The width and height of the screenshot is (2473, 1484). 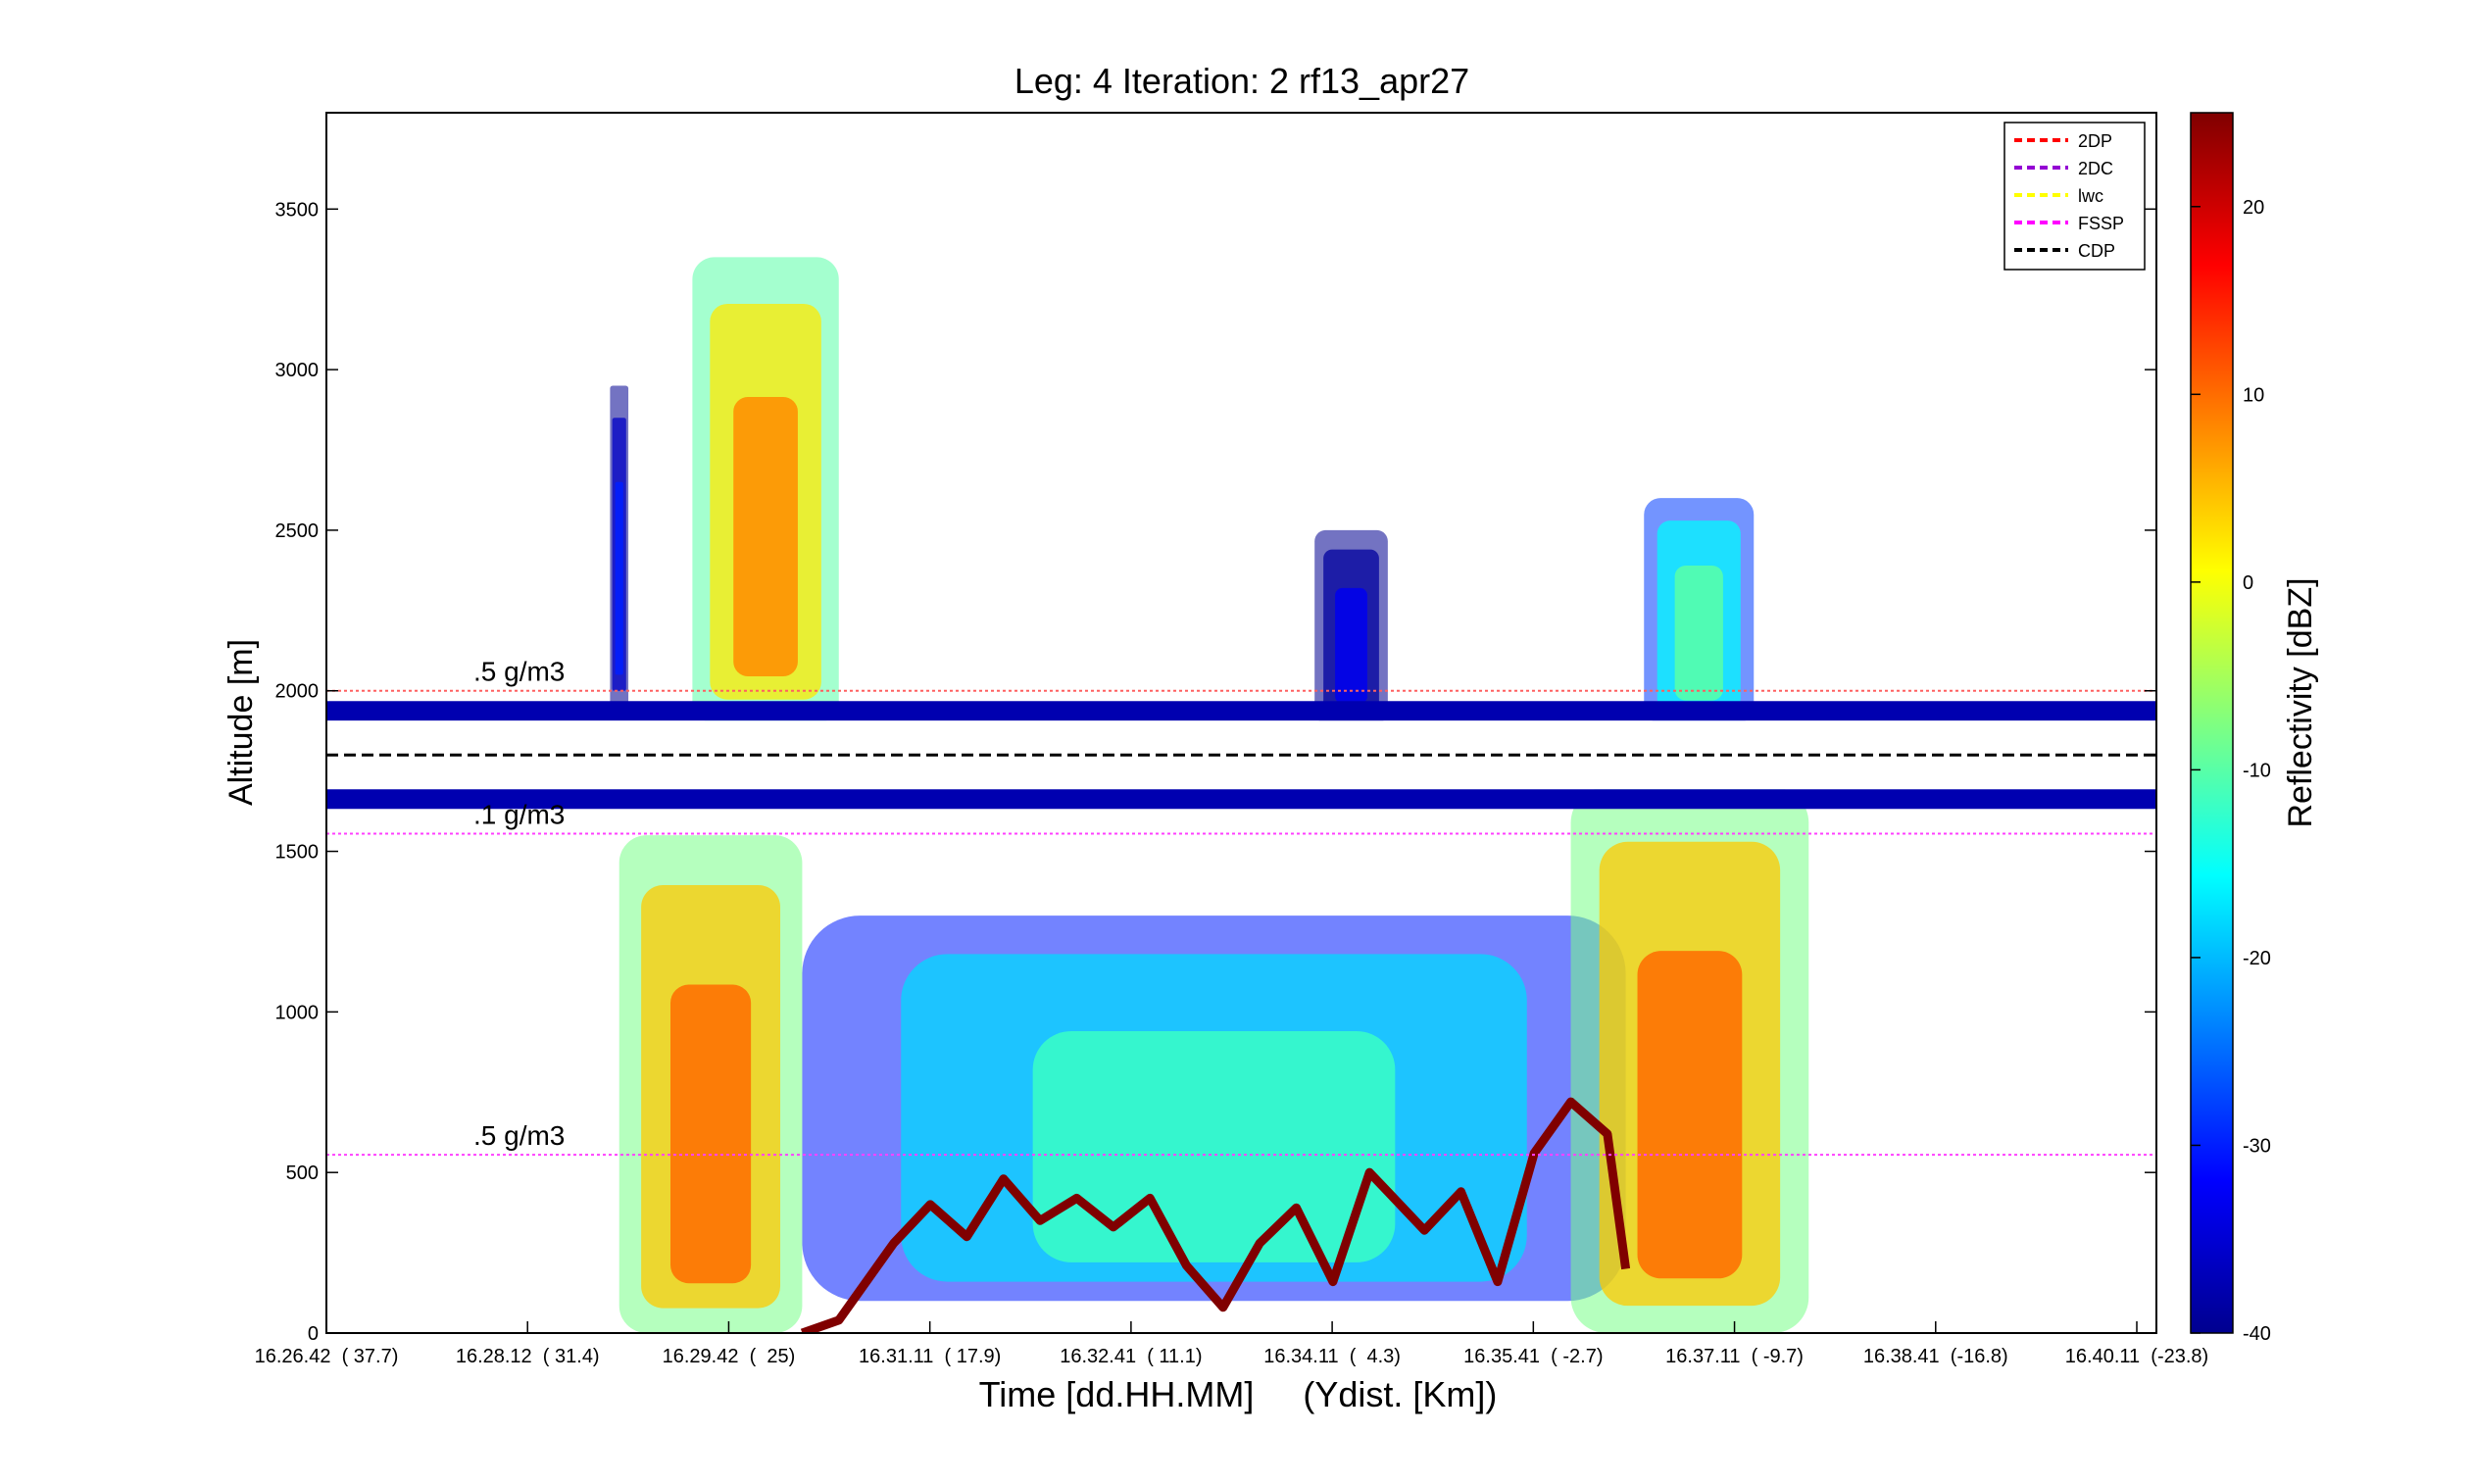 I want to click on colorbar-gradient, so click(x=2212, y=723).